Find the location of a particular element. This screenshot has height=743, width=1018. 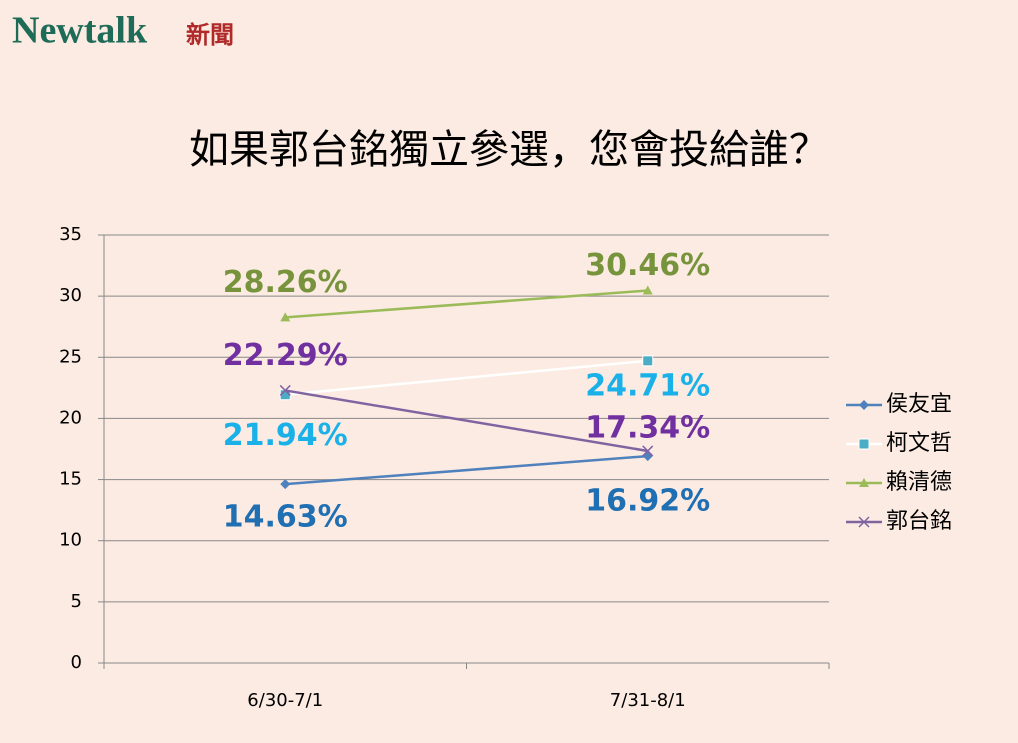

y-tick-label: 20 is located at coordinates (70, 417).